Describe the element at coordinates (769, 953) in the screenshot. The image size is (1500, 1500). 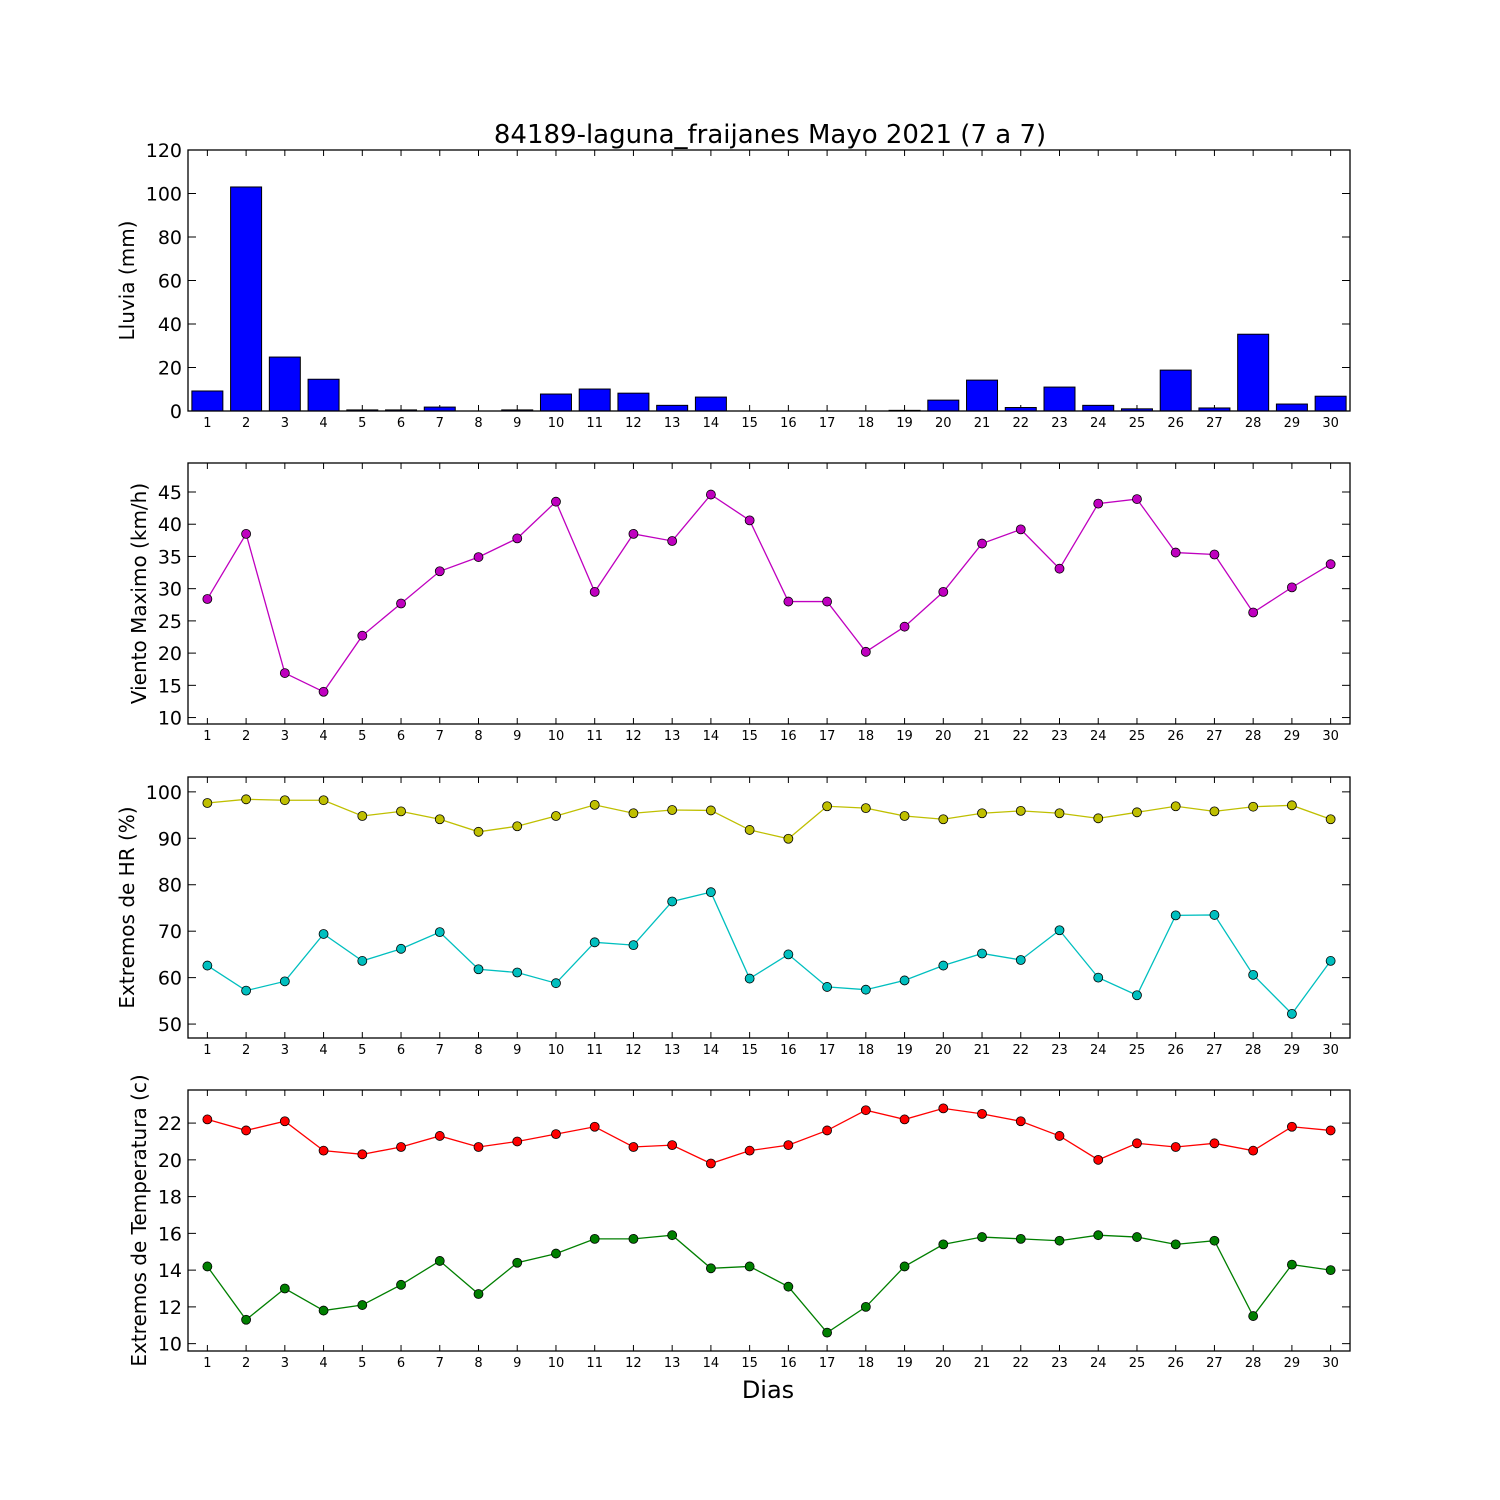
I see `series-line` at that location.